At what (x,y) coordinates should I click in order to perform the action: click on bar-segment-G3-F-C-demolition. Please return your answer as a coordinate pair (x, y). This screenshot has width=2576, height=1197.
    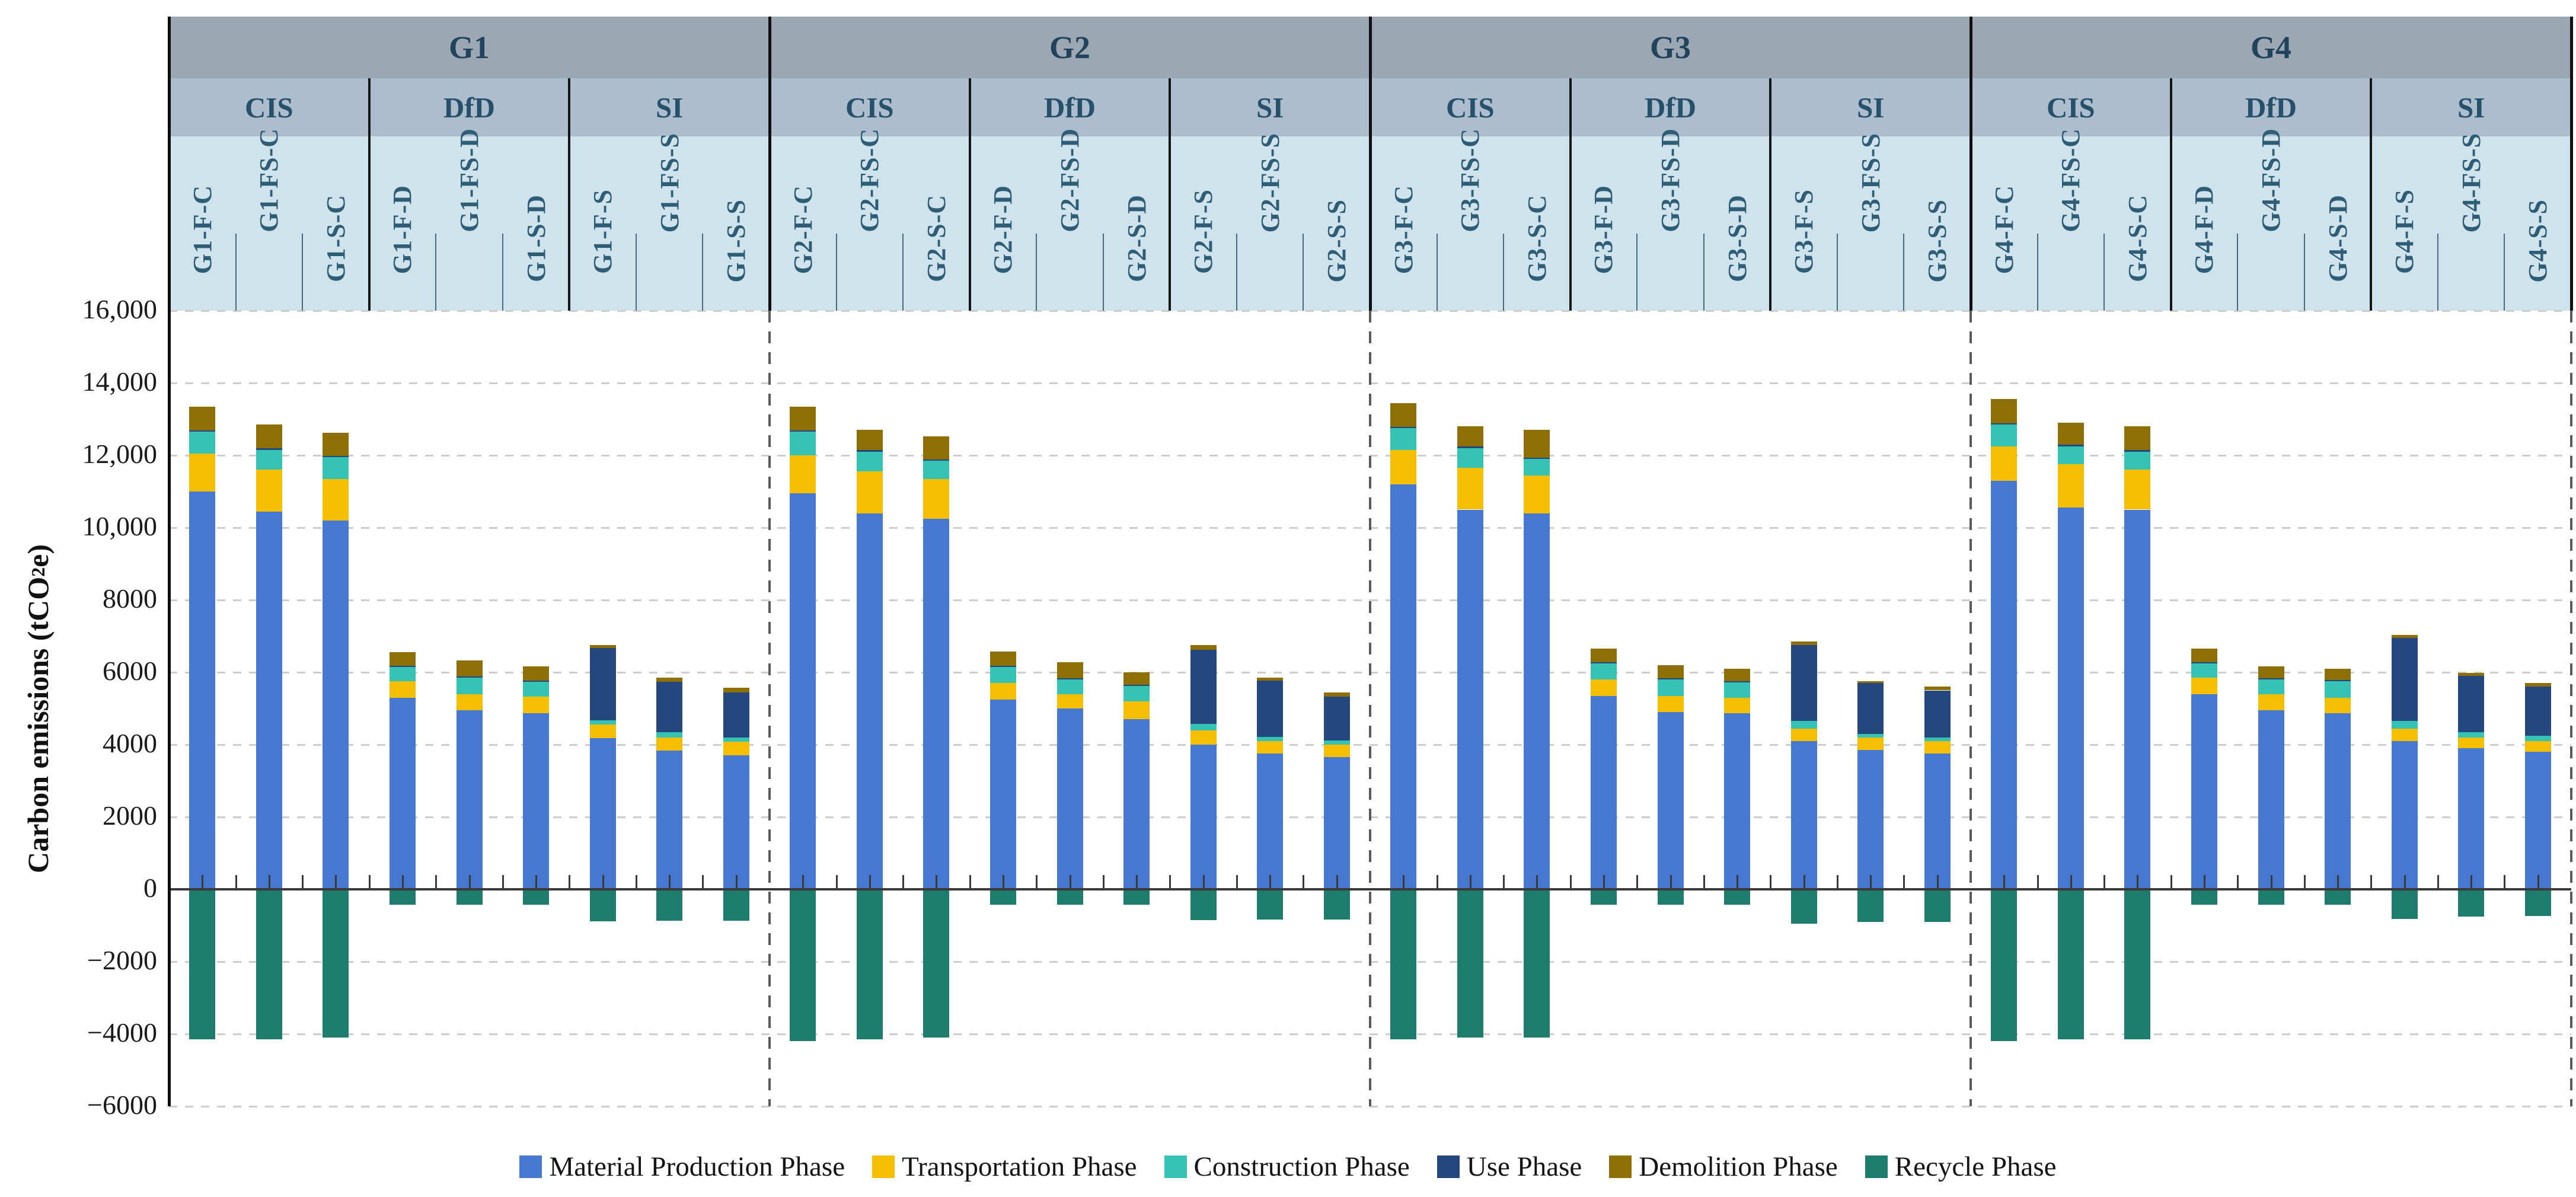
    Looking at the image, I should click on (1403, 415).